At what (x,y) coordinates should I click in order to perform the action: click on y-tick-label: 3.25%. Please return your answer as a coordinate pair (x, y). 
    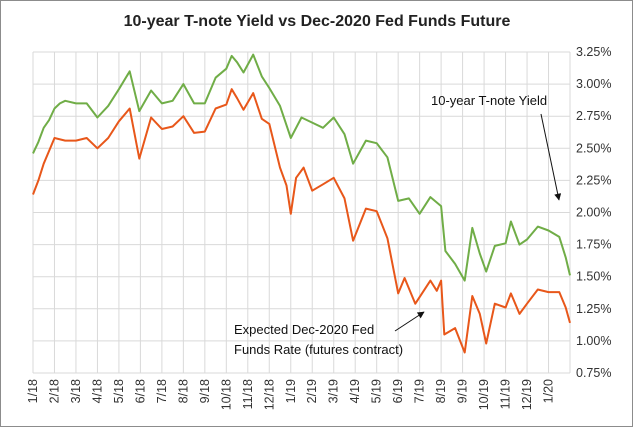
    Looking at the image, I should click on (593, 52).